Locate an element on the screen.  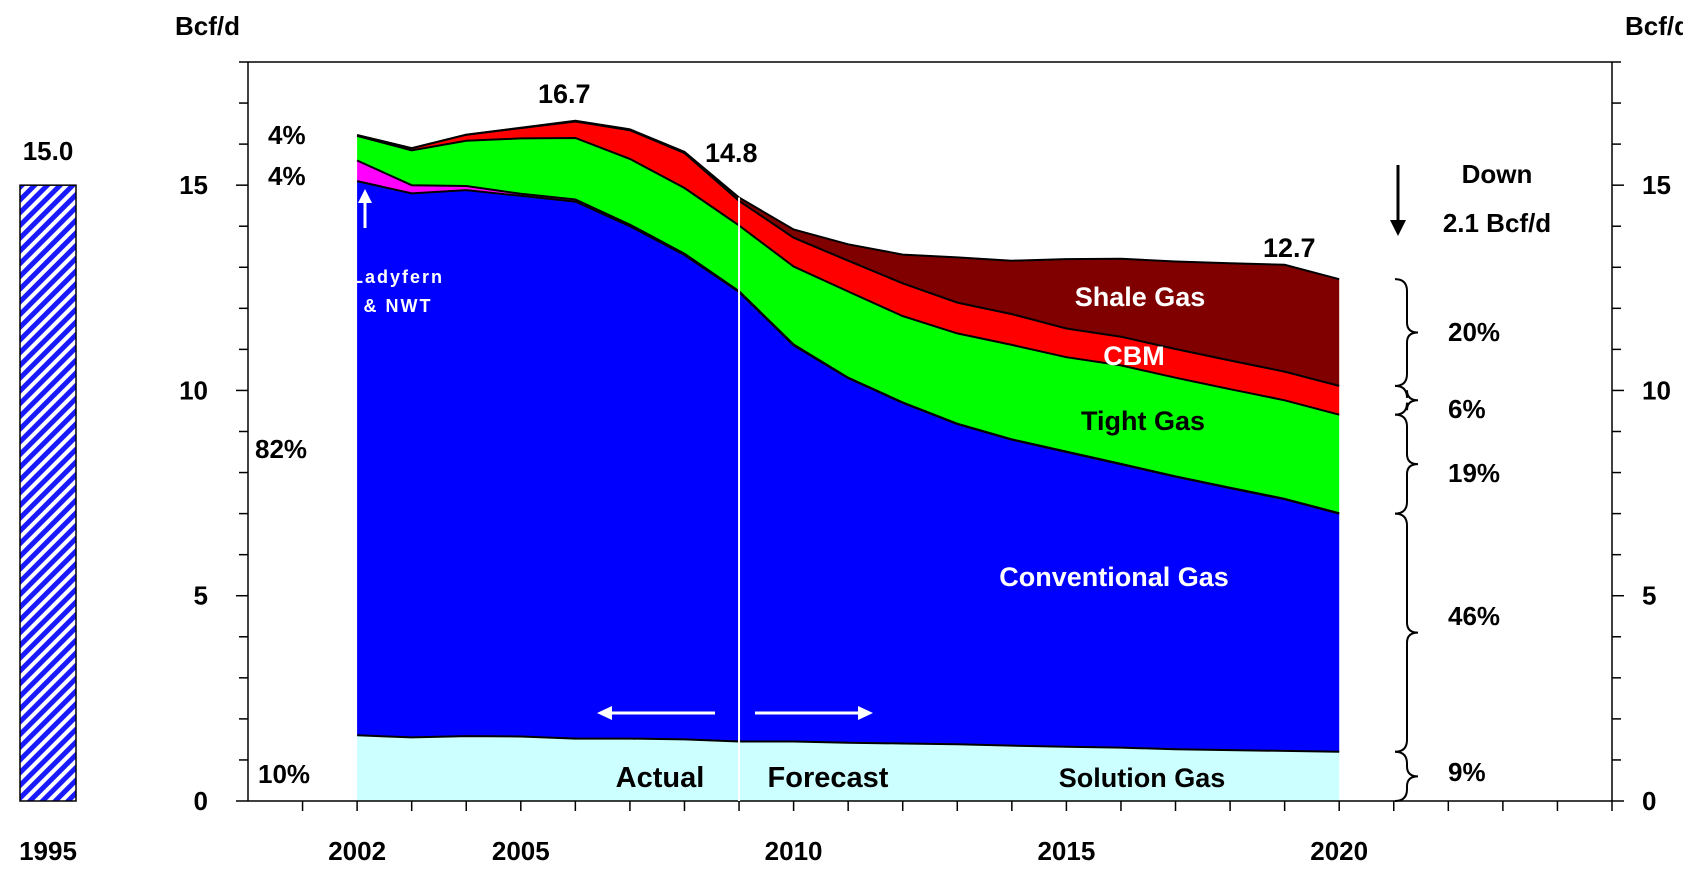
series-label-shale-gas: Shale Gas is located at coordinates (1140, 297).